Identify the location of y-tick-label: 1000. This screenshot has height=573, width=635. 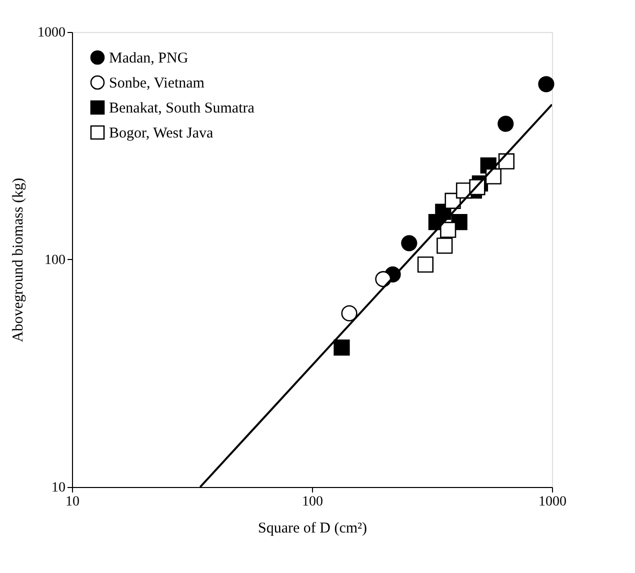
(52, 33).